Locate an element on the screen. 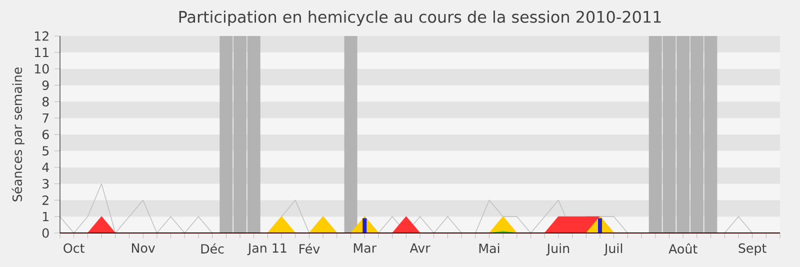 The height and width of the screenshot is (267, 800). x-tick-label: Avr is located at coordinates (420, 248).